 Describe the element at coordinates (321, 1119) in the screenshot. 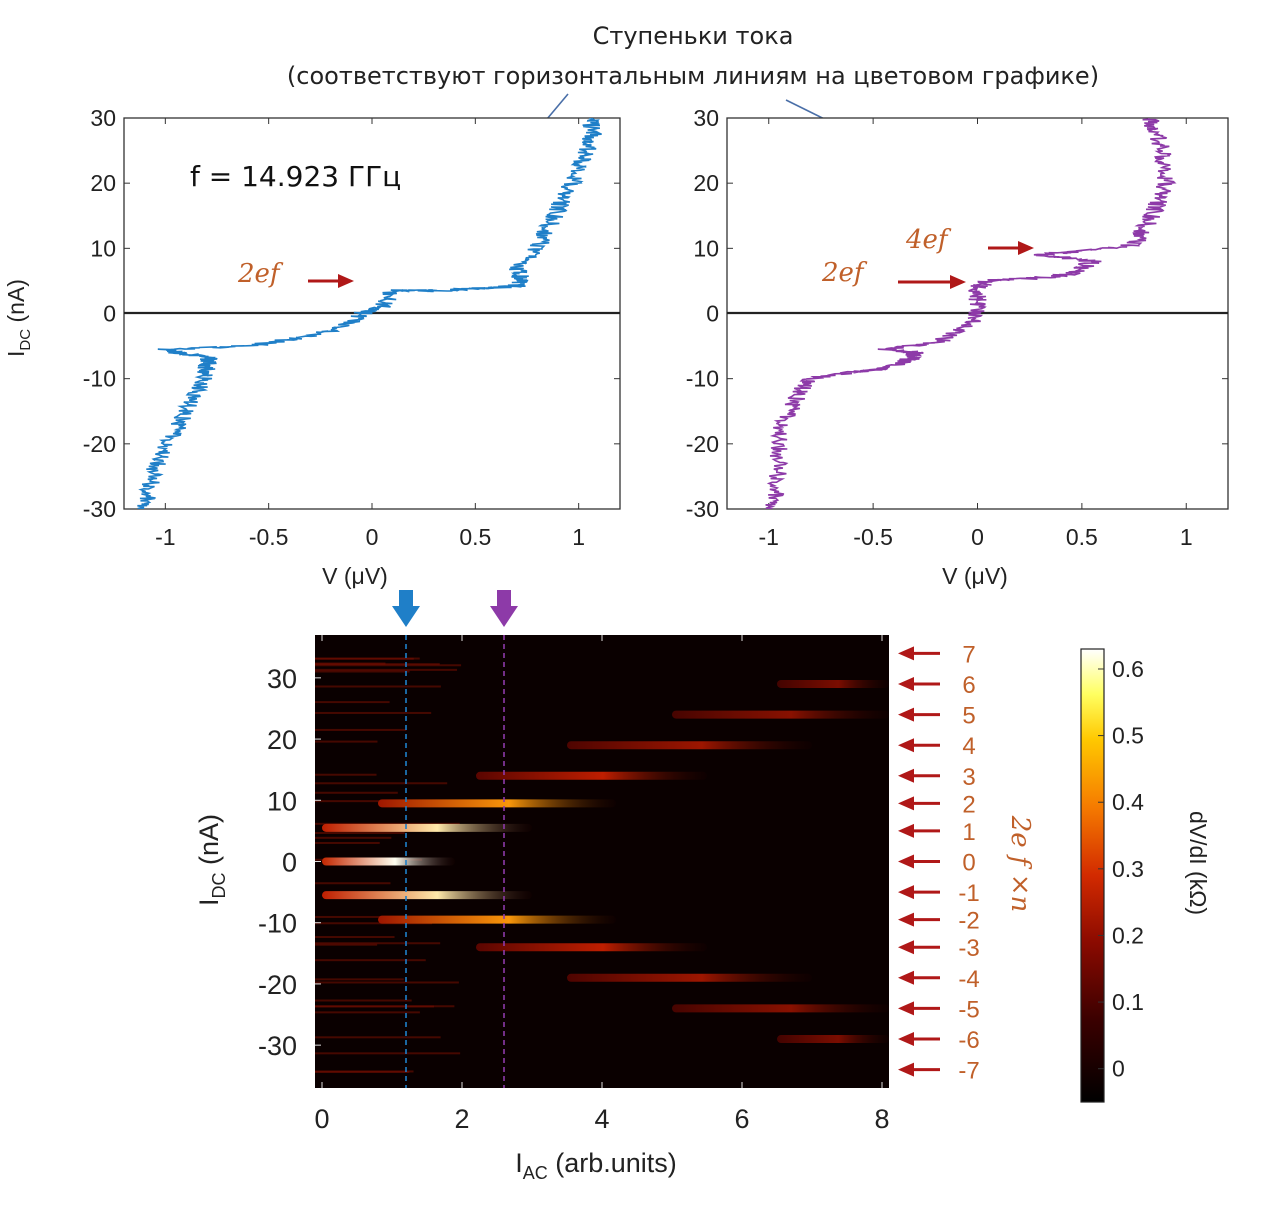

I see `heatmap-x-tick-label: 0` at that location.